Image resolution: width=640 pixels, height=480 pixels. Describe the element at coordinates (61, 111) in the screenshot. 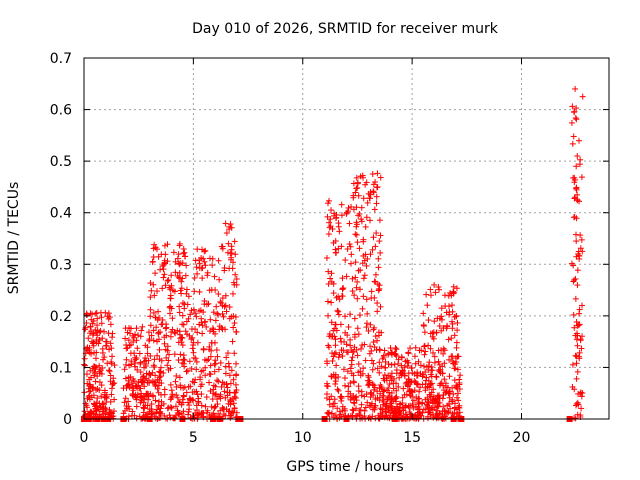

I see `y-tick-label: 0.6` at that location.